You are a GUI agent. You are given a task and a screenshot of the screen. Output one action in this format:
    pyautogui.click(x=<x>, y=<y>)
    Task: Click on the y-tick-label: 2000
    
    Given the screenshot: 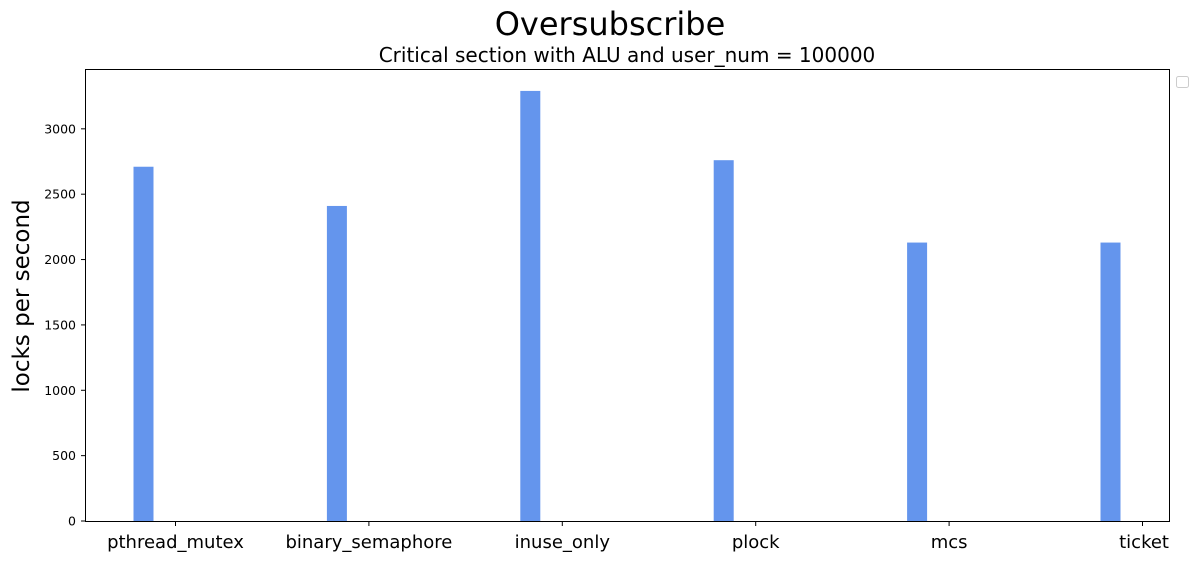 What is the action you would take?
    pyautogui.click(x=60, y=259)
    